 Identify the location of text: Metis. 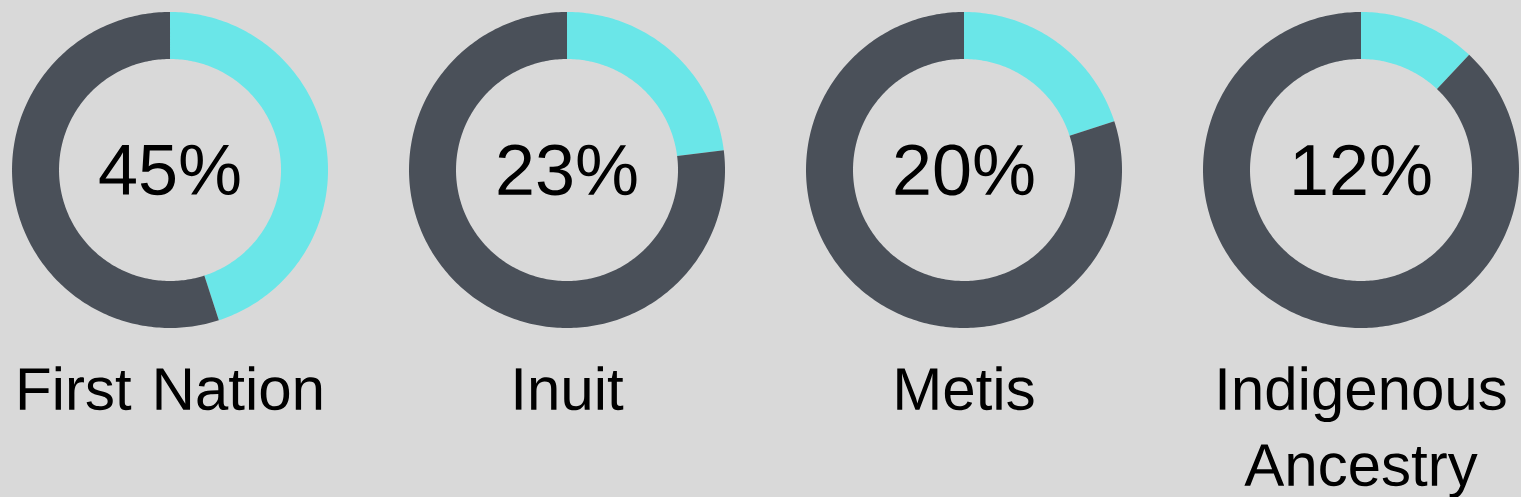
(965, 388).